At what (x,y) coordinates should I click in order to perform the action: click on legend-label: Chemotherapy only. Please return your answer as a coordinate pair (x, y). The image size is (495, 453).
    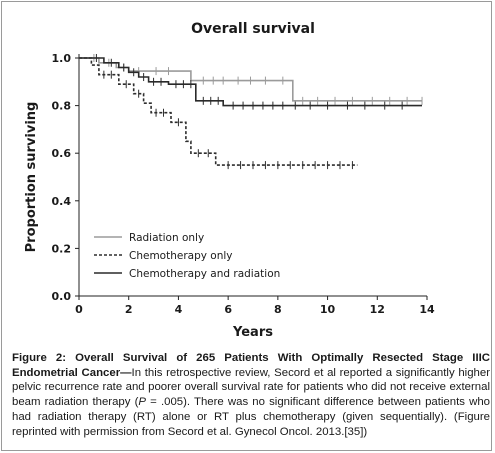
    Looking at the image, I should click on (181, 256).